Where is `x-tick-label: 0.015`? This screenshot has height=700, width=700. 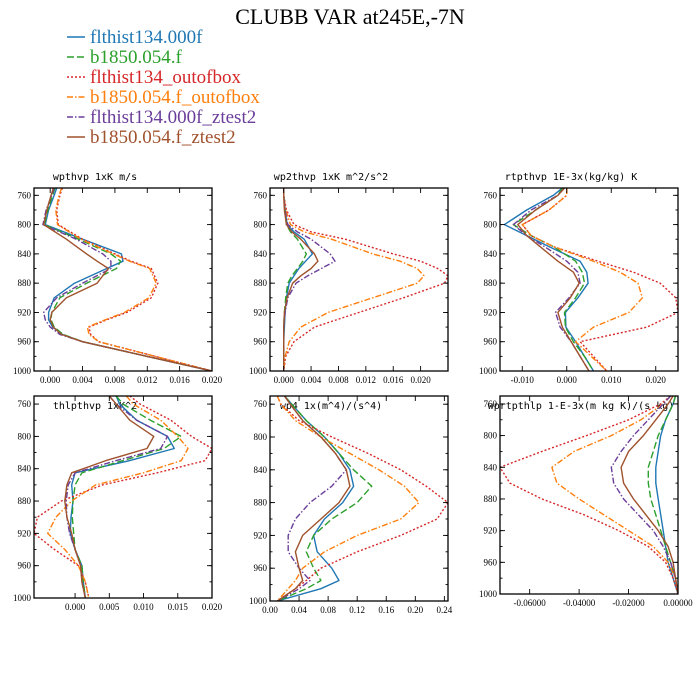
x-tick-label: 0.015 is located at coordinates (178, 607).